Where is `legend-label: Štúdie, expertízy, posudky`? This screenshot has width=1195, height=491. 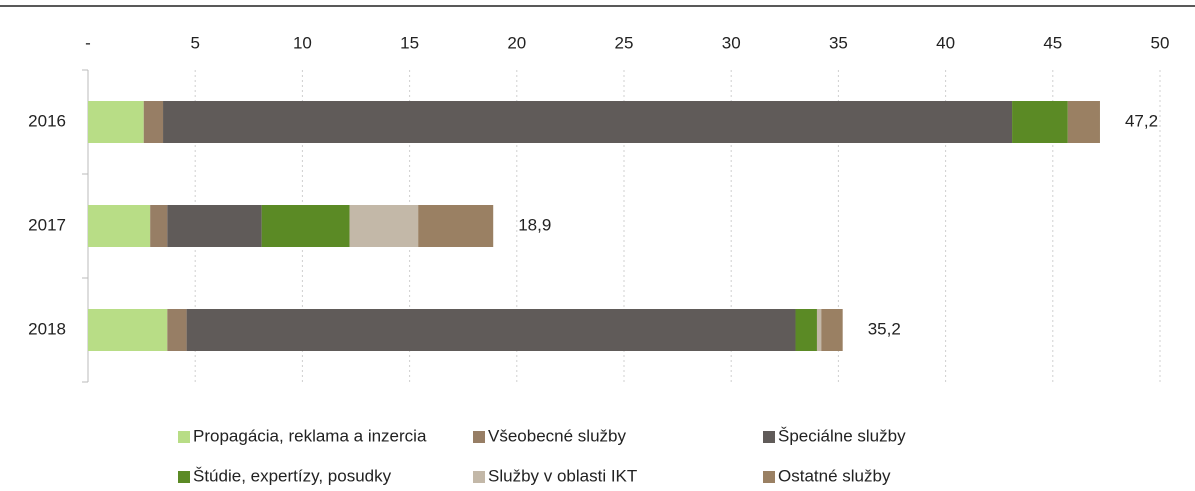 legend-label: Štúdie, expertízy, posudky is located at coordinates (292, 475).